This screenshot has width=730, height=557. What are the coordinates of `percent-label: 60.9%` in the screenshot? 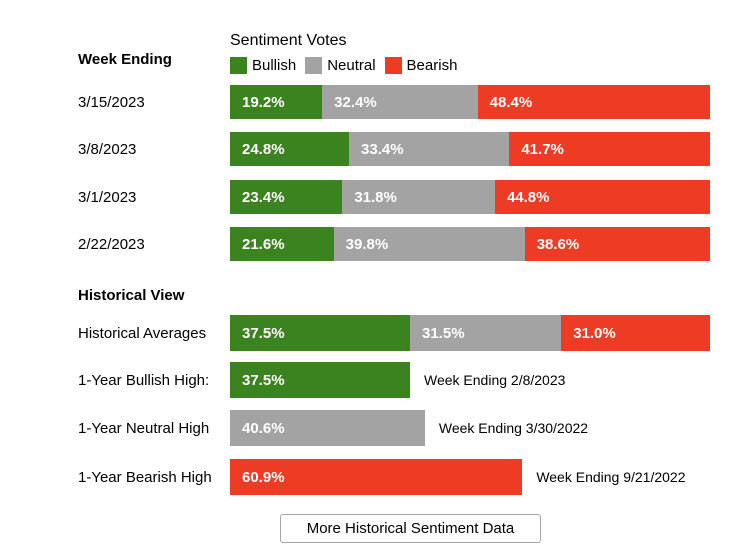 It's located at (263, 477).